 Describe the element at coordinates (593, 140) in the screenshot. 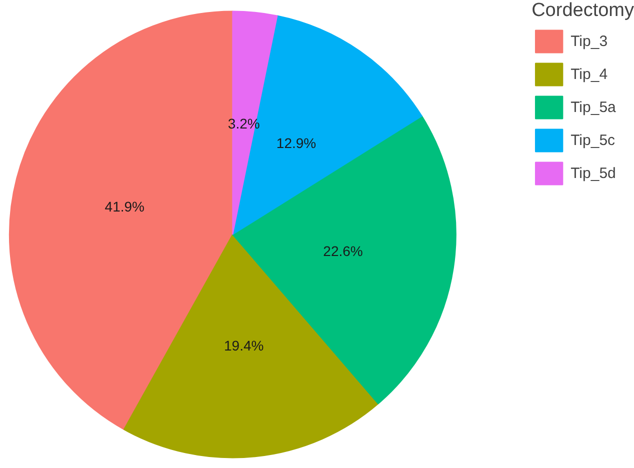

I see `legend-label: Tip_5c` at that location.